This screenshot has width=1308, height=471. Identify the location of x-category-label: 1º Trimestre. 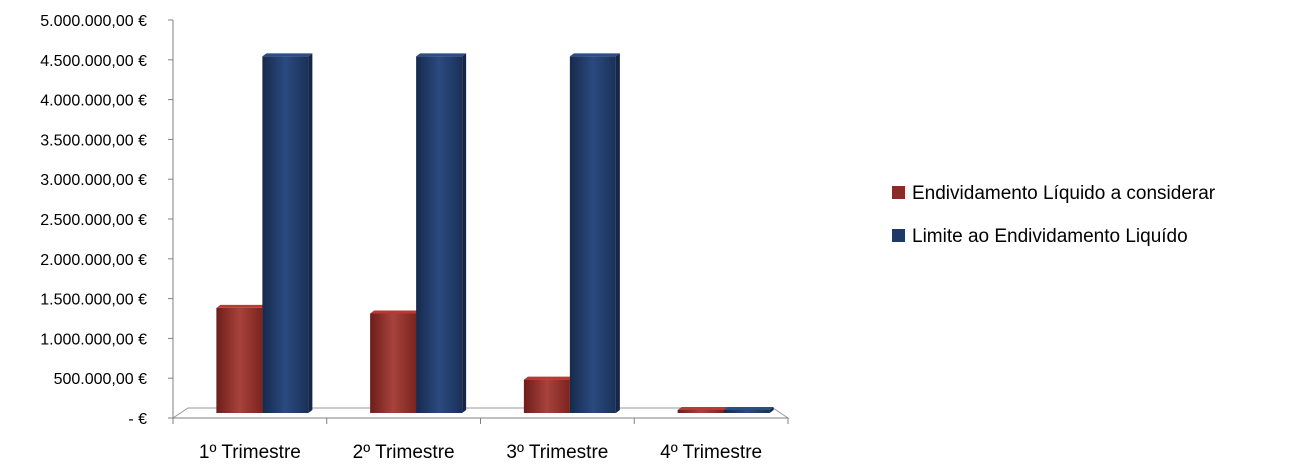
(250, 452).